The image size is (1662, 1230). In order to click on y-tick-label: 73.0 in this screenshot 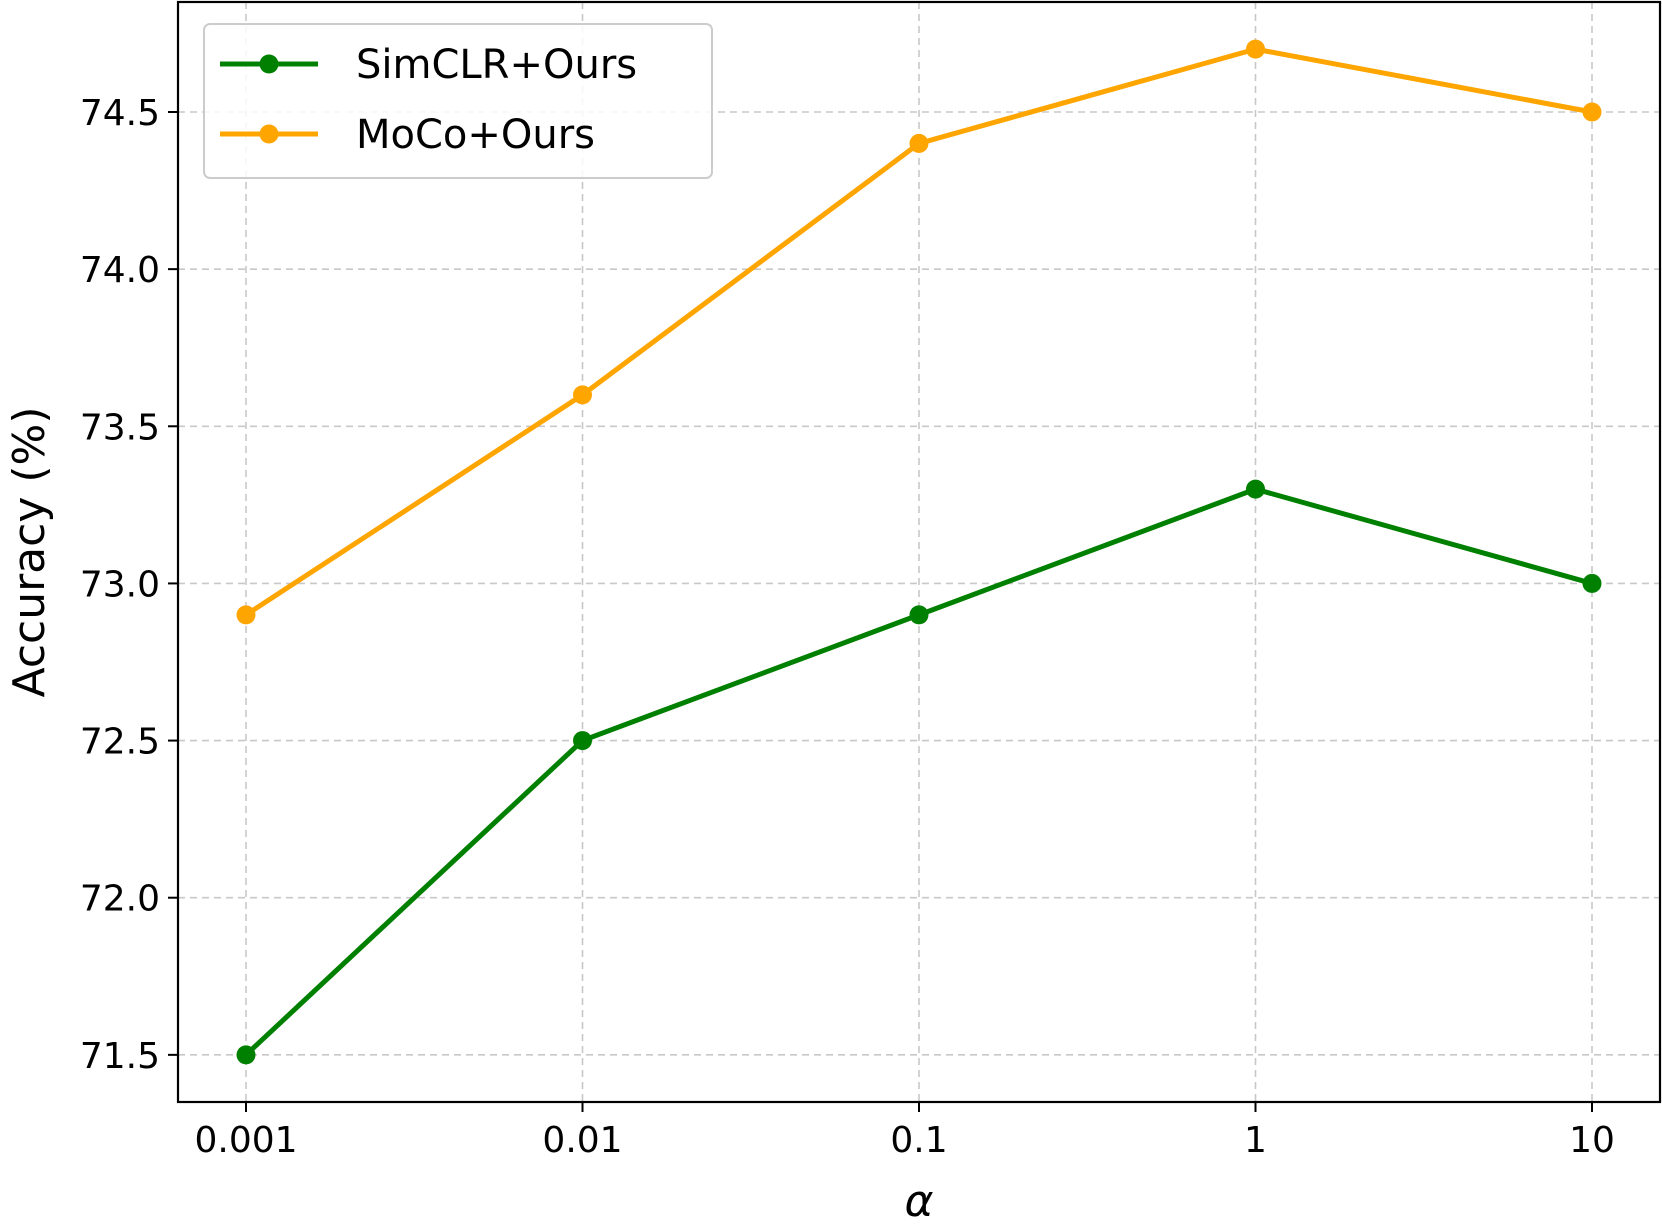, I will do `click(120, 584)`.